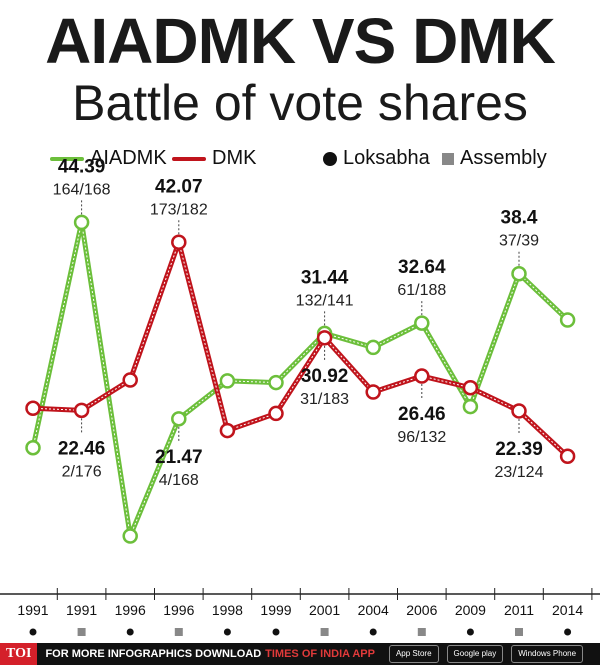  I want to click on data-label-seats-6: 61/188, so click(421, 290).